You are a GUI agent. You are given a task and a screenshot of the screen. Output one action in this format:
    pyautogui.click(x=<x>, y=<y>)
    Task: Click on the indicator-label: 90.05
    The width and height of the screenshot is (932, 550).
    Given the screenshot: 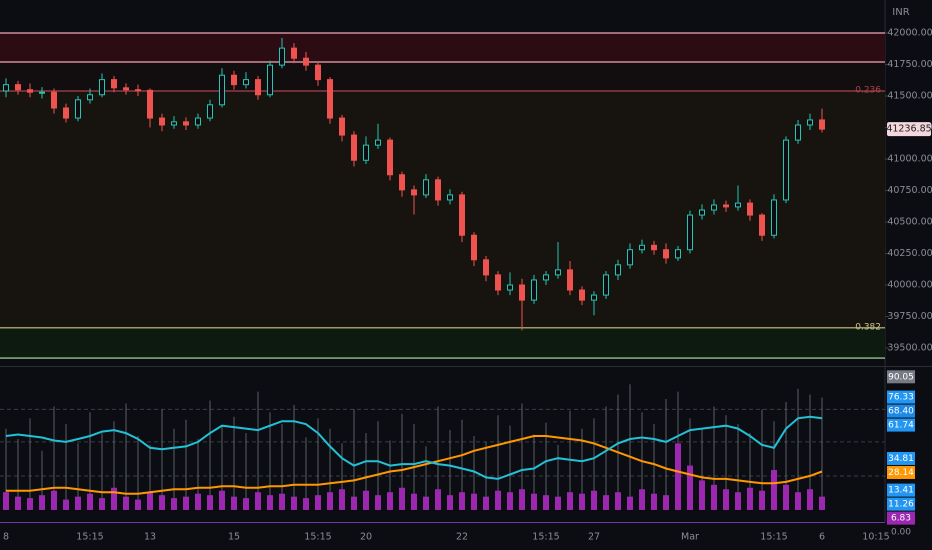 What is the action you would take?
    pyautogui.click(x=901, y=377)
    